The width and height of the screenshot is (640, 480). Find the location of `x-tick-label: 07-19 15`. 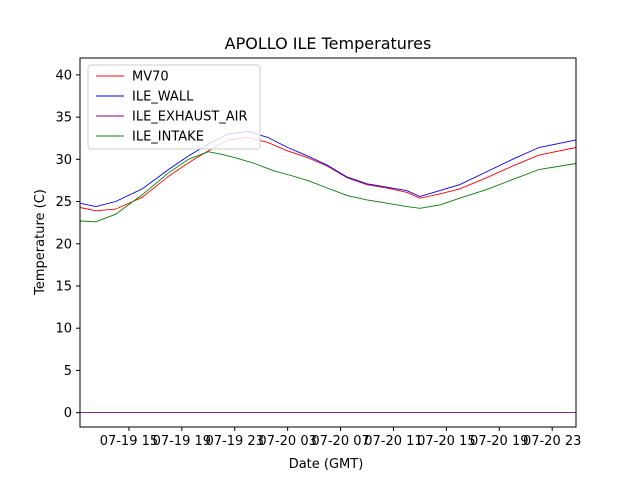

x-tick-label: 07-19 15 is located at coordinates (129, 441).